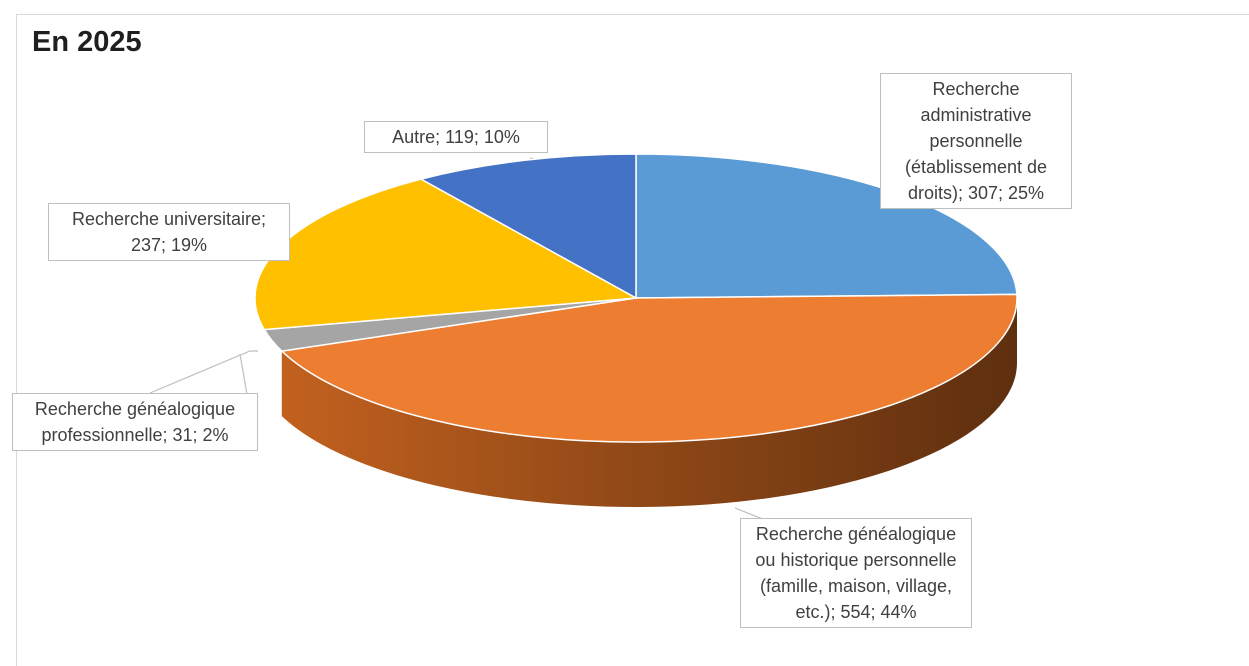  I want to click on data-label-autre: Autre; 119; 10%, so click(456, 137).